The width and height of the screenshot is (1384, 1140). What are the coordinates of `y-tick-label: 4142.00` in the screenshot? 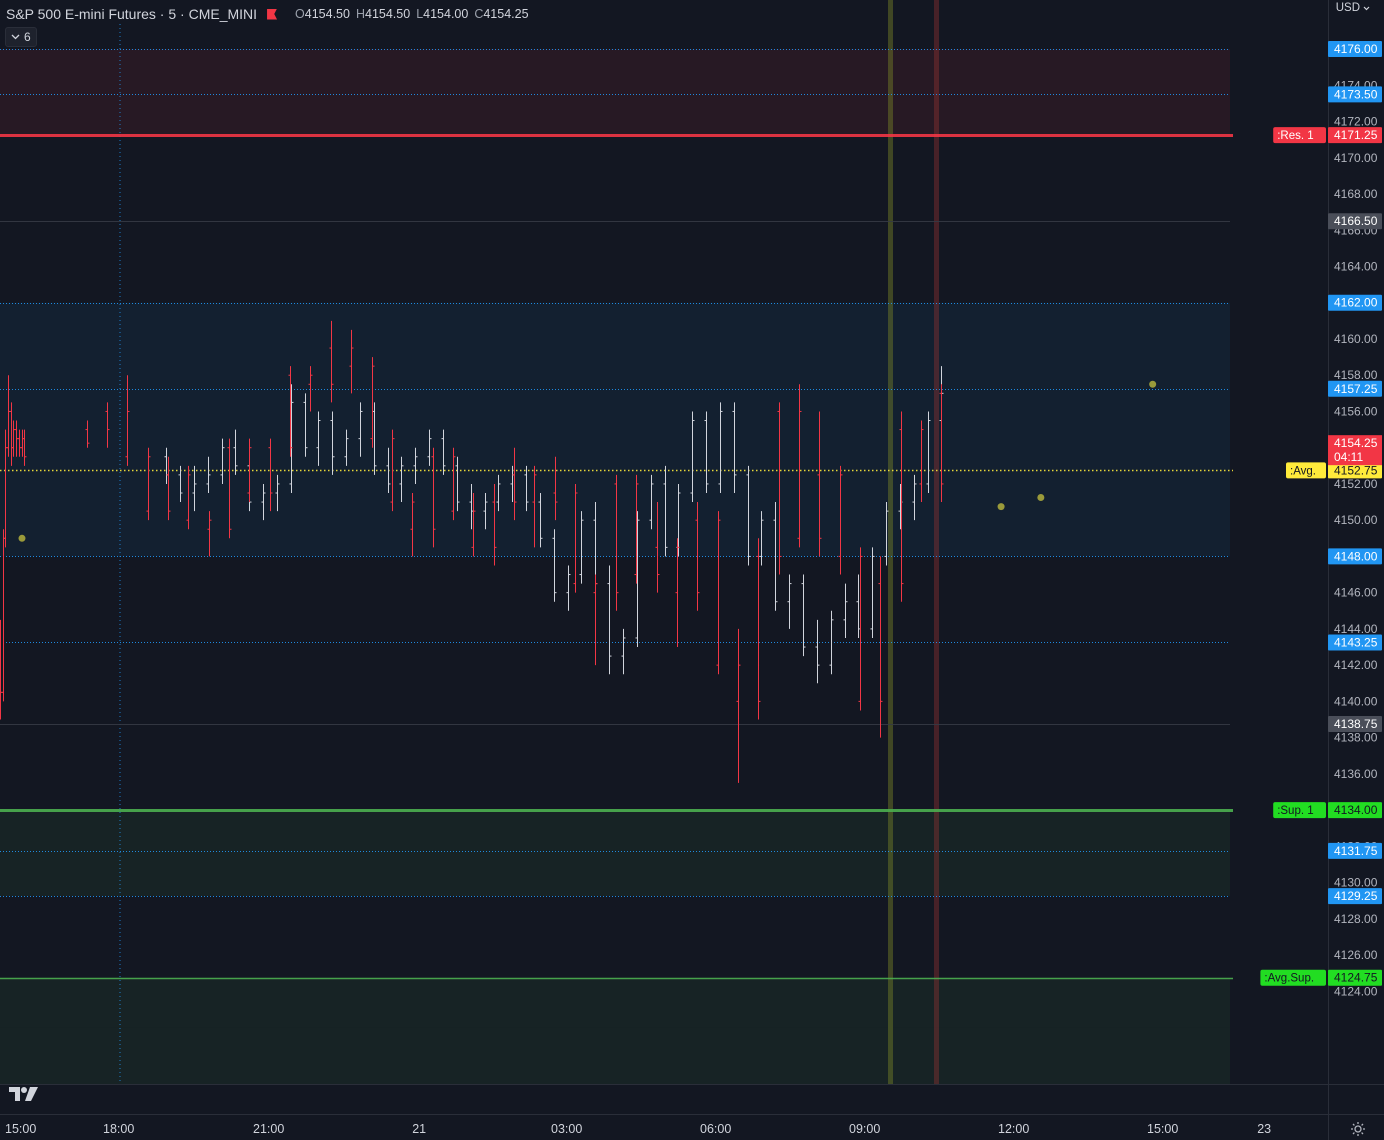 It's located at (1356, 665).